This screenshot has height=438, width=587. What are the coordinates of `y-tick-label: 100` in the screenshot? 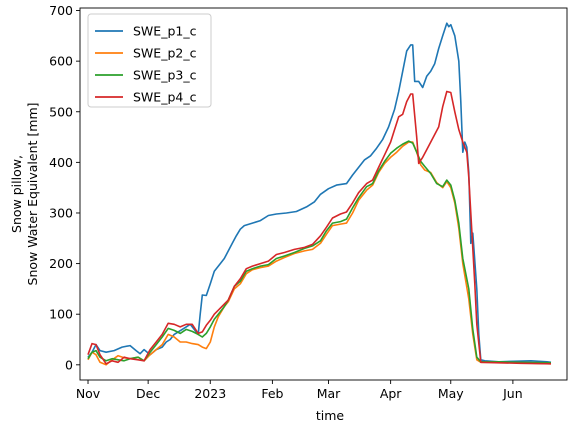 It's located at (61, 314).